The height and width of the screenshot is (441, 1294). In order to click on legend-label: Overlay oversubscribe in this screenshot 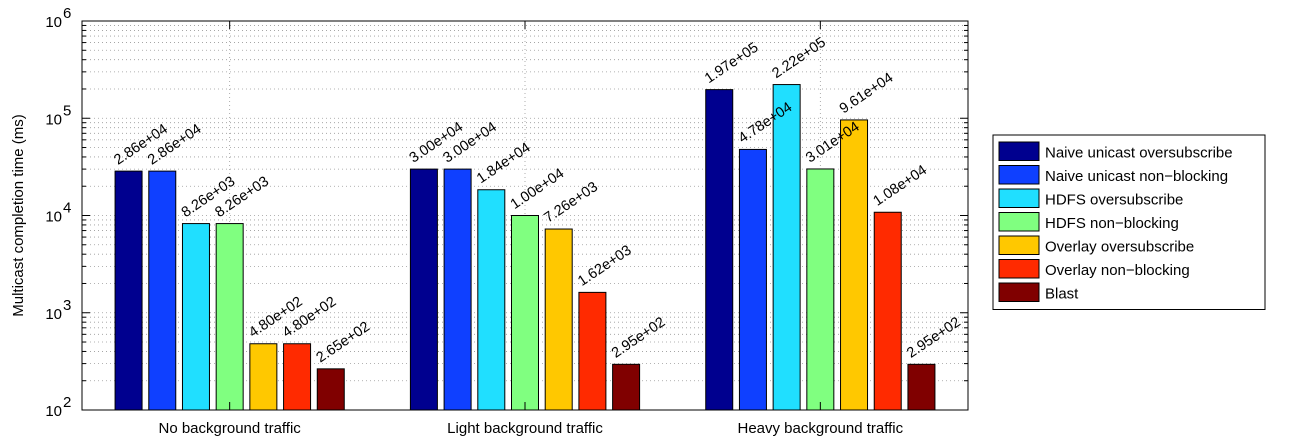, I will do `click(1119, 247)`.